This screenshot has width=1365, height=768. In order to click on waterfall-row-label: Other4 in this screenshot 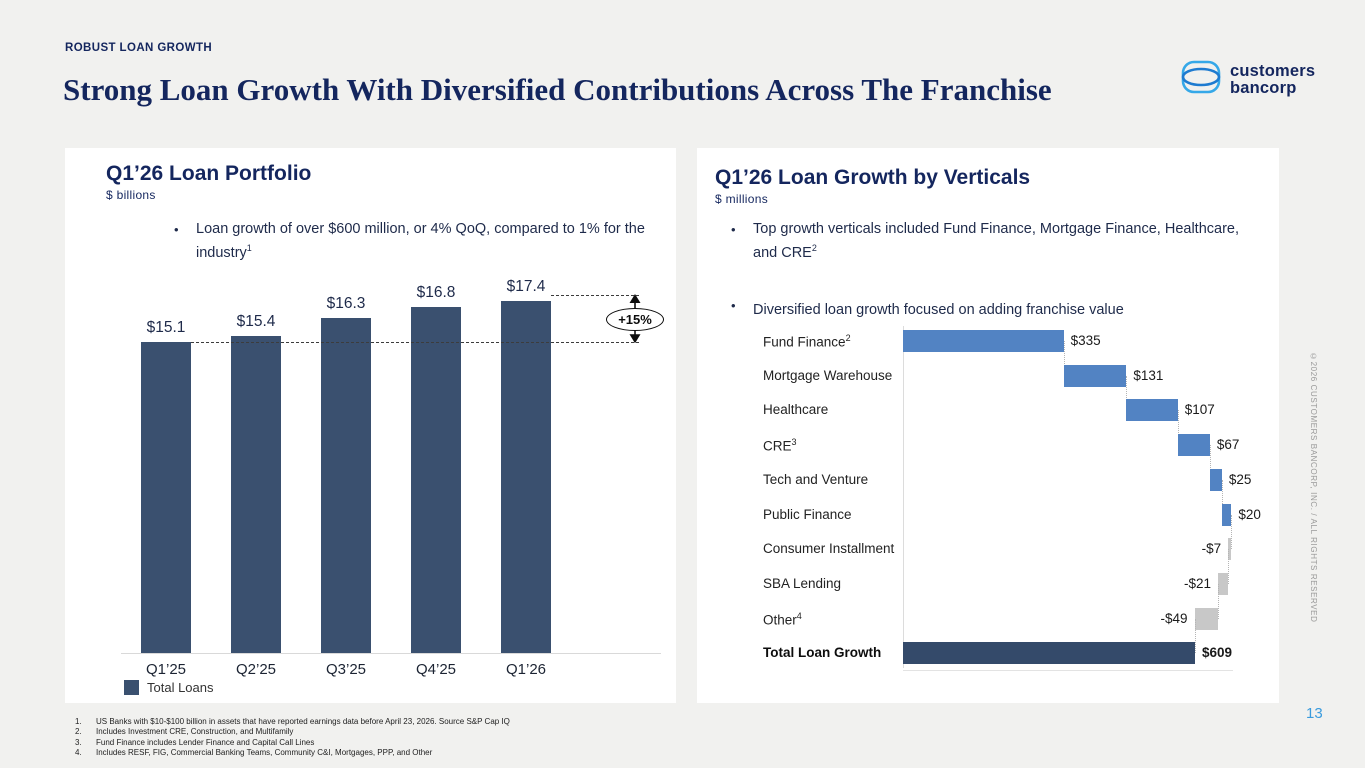, I will do `click(782, 619)`.